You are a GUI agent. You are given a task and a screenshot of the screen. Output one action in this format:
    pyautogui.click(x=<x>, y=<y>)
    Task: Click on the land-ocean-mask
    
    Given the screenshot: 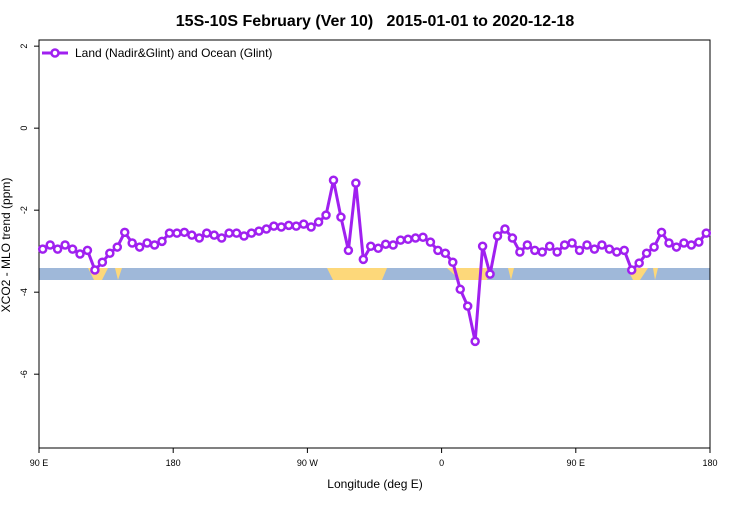 What is the action you would take?
    pyautogui.click(x=374, y=274)
    